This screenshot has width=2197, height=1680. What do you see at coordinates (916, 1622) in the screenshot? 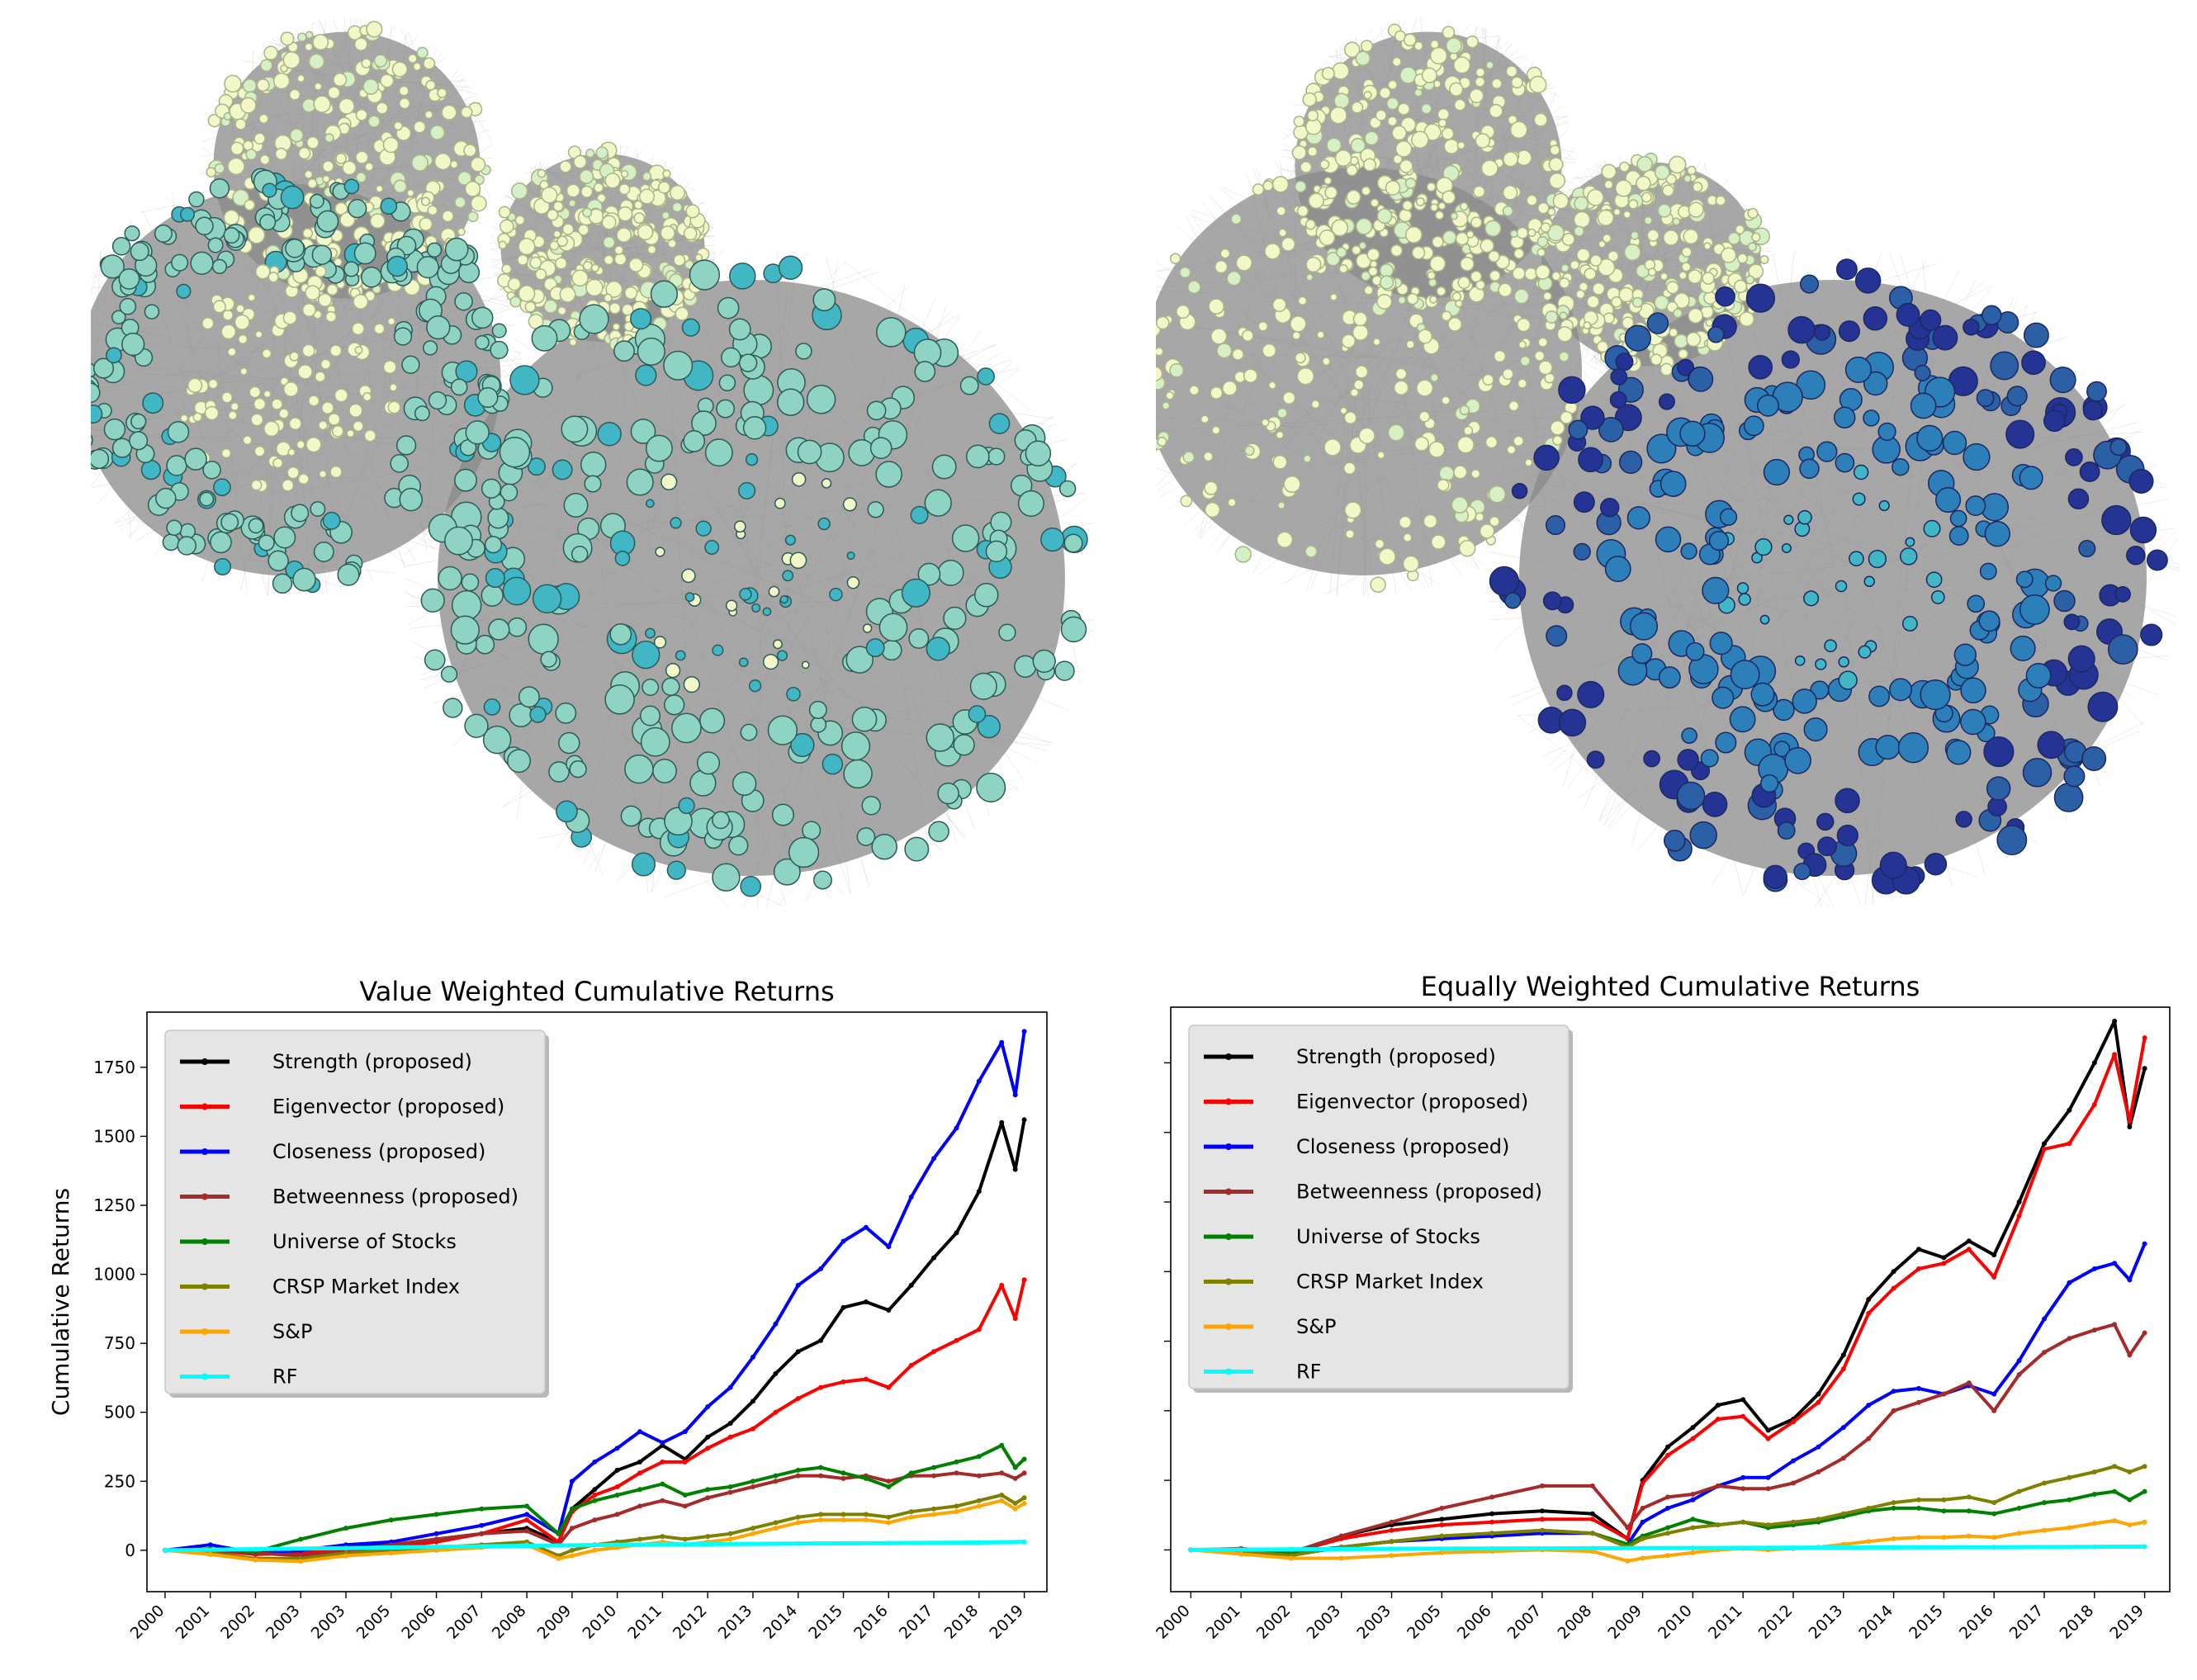
I see `x-tick-label: 2017` at bounding box center [916, 1622].